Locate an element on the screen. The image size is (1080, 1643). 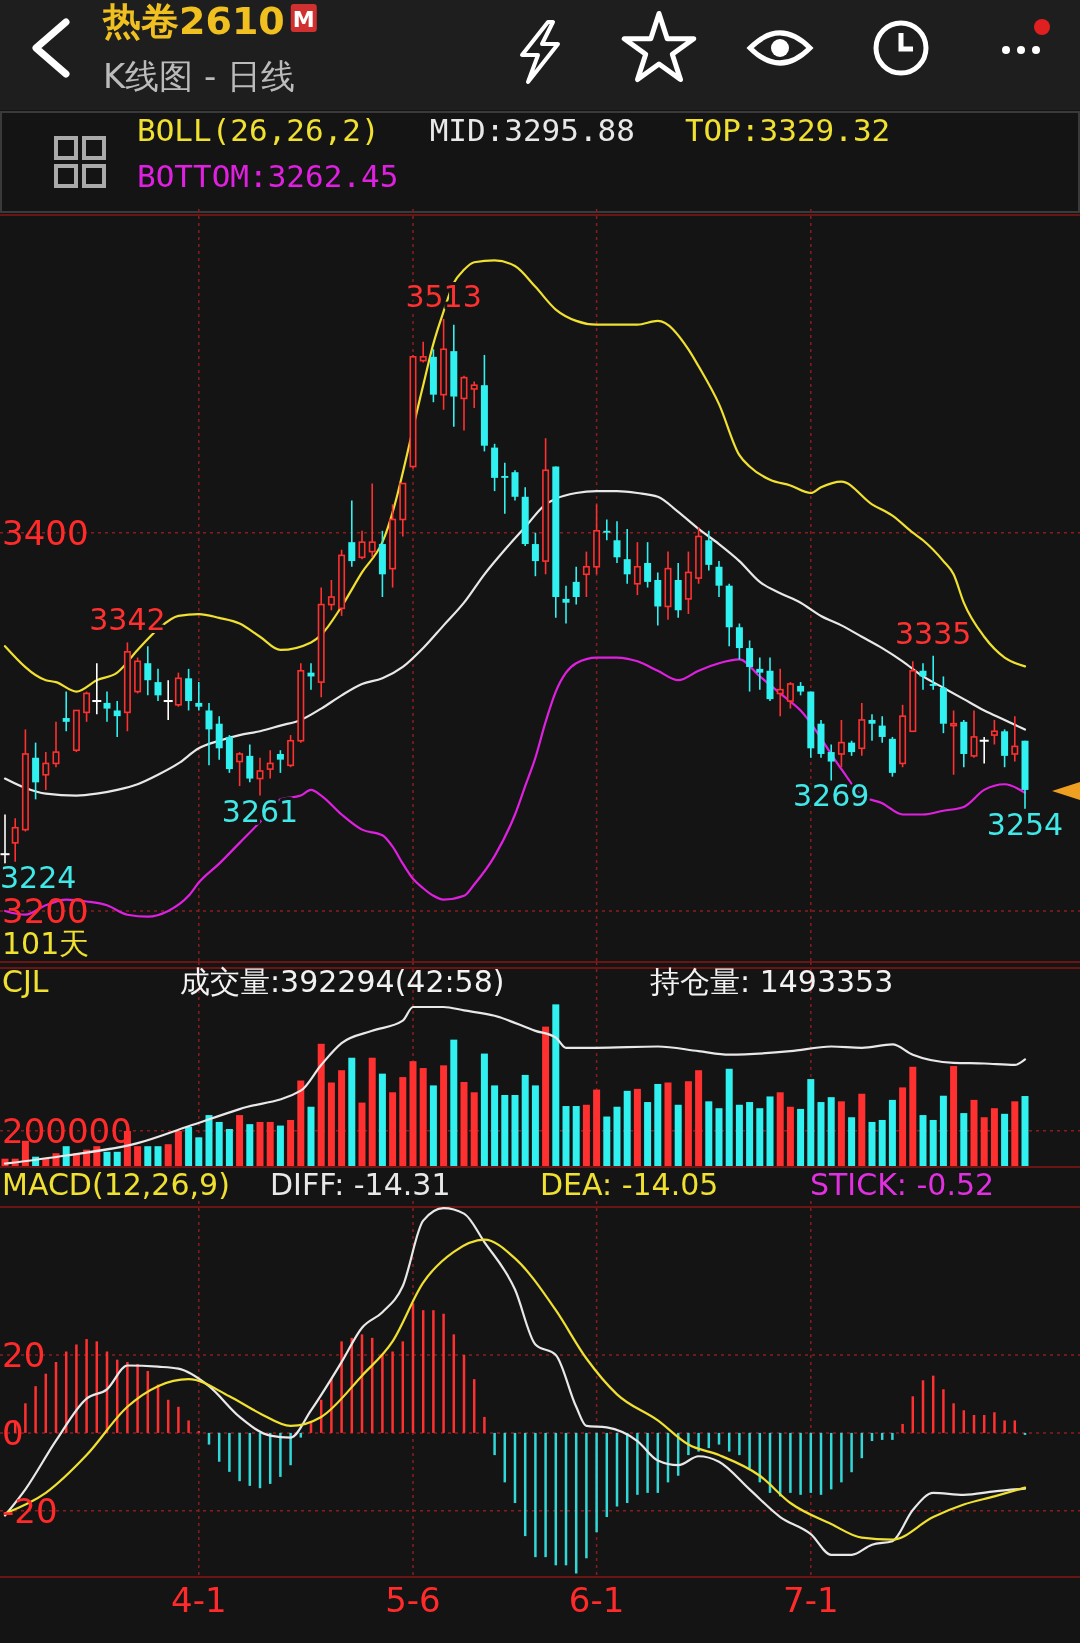
text: BOTTOM:3262.45 is located at coordinates (268, 176).